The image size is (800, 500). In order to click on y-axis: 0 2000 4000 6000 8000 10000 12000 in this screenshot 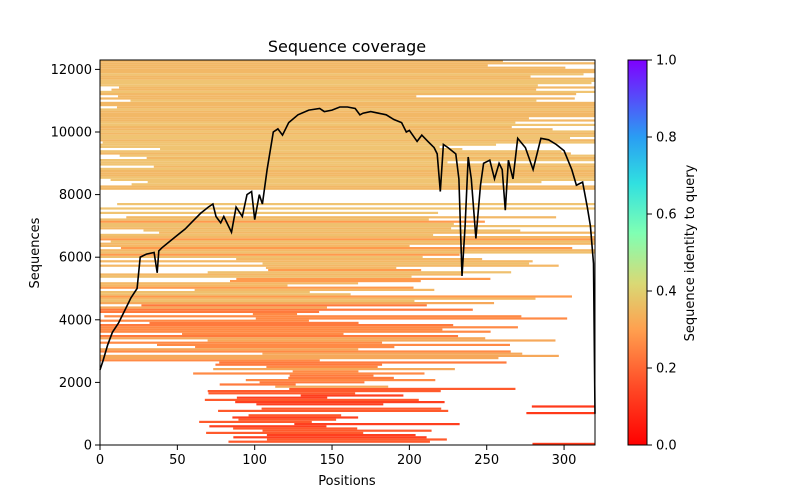, I will do `click(75, 258)`.